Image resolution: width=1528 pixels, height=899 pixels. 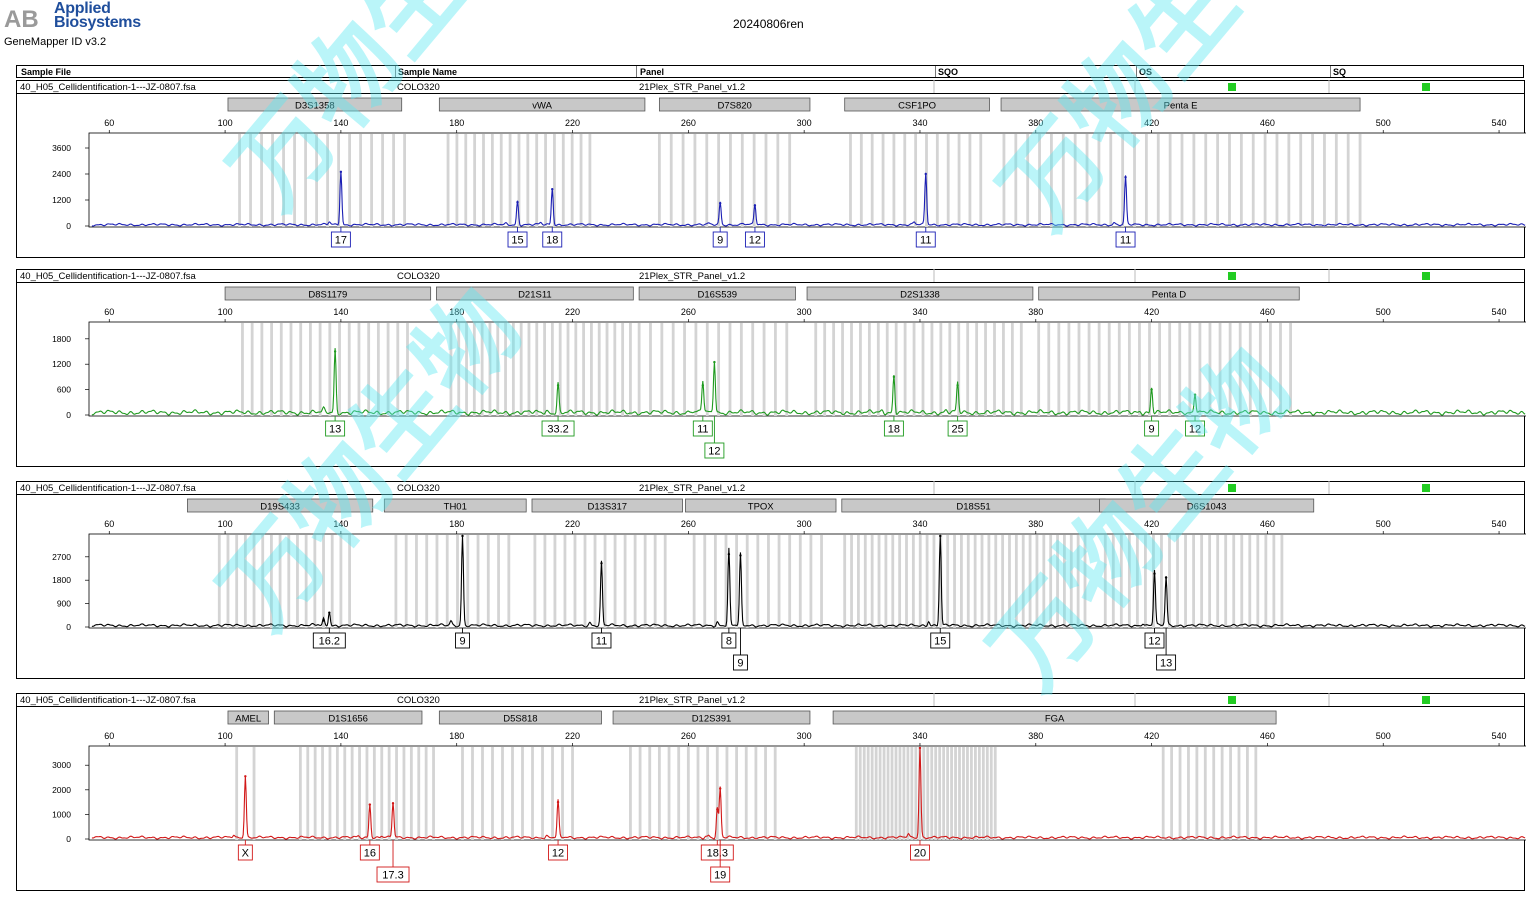 I want to click on sample-name: COLO320, so click(x=418, y=700).